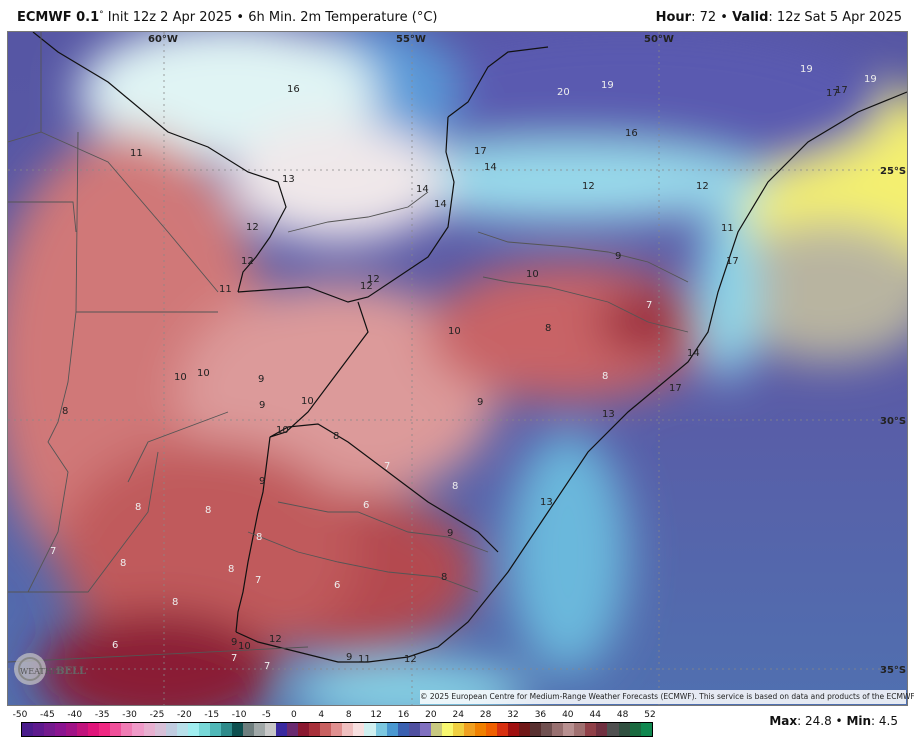 This screenshot has height=750, width=914. What do you see at coordinates (513, 715) in the screenshot?
I see `colorbar-tick-label: 32` at bounding box center [513, 715].